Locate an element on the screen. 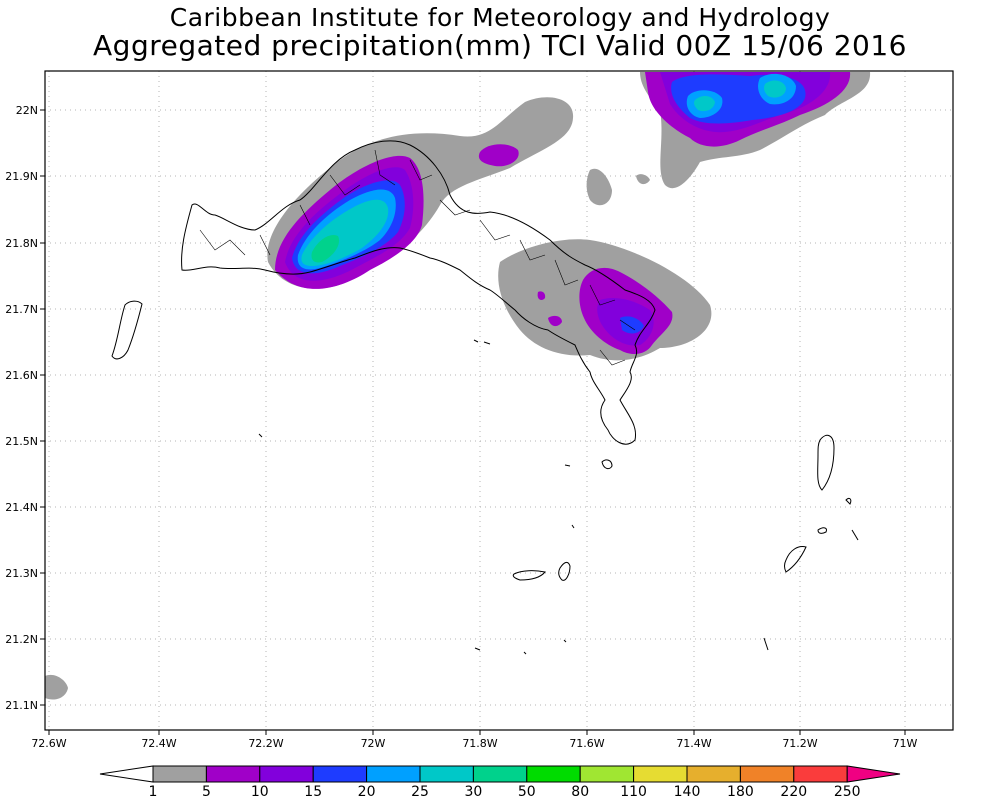 The width and height of the screenshot is (1000, 800). x-tick-label: 72.2W is located at coordinates (265, 743).